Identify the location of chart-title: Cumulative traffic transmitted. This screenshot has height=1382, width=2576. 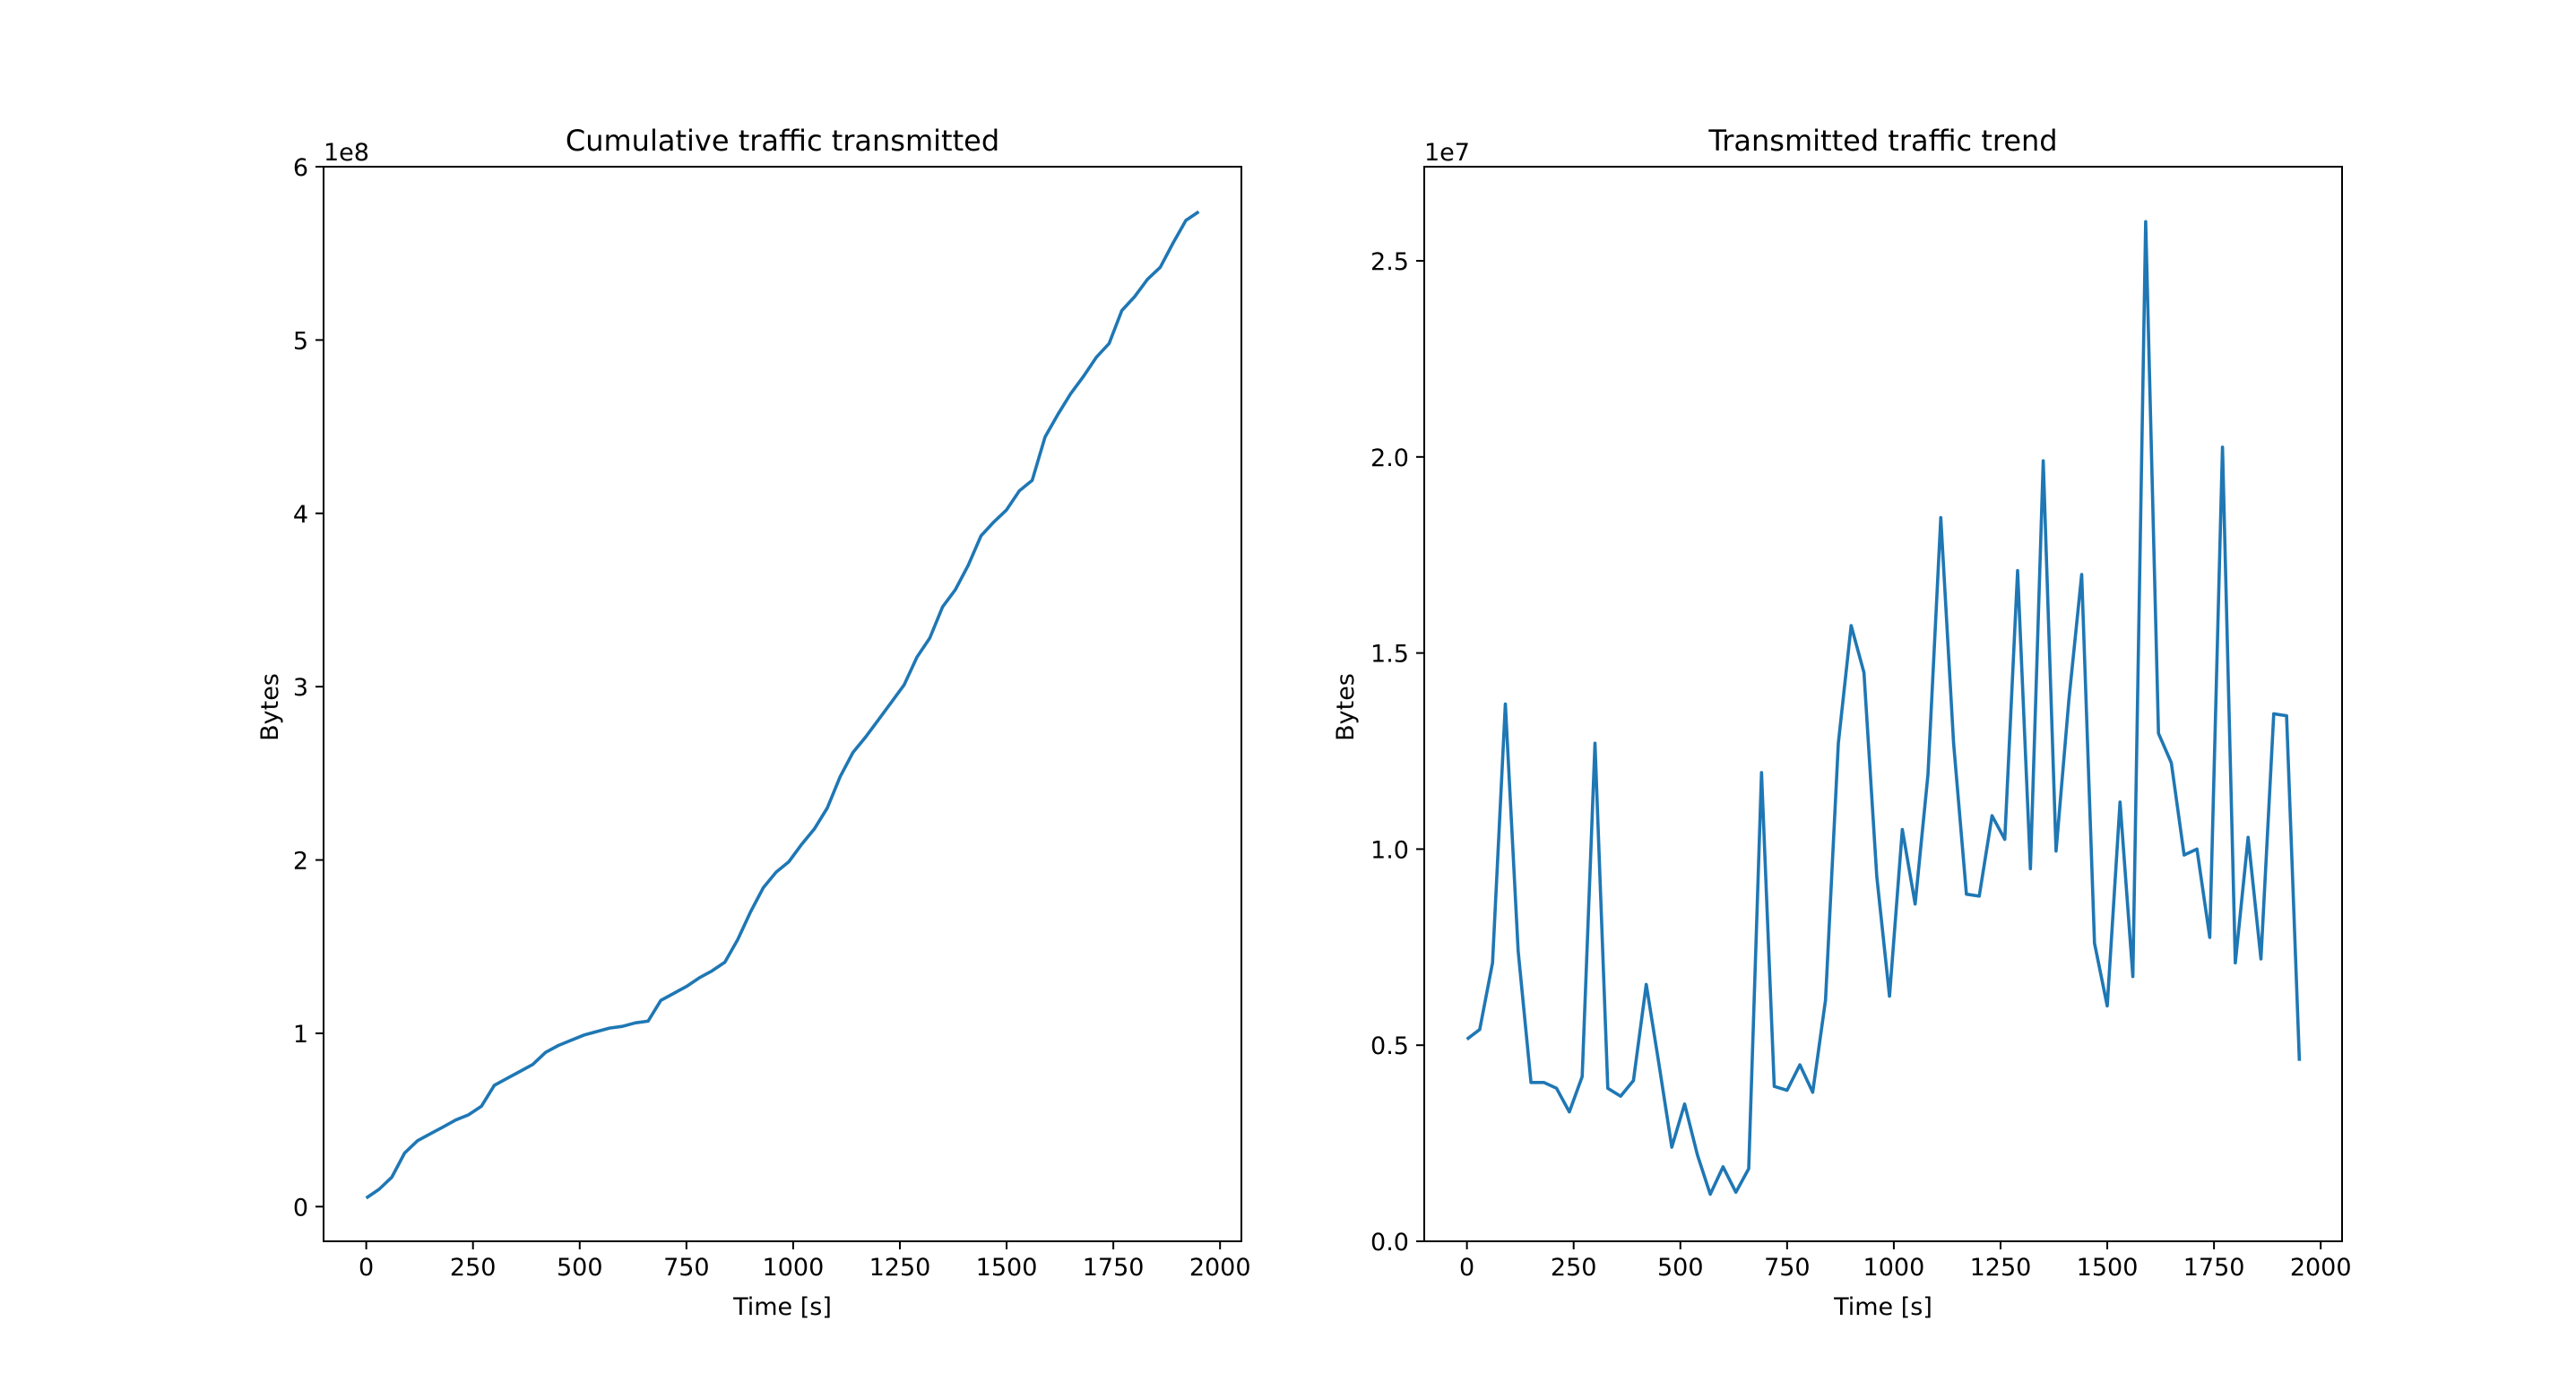
(782, 141).